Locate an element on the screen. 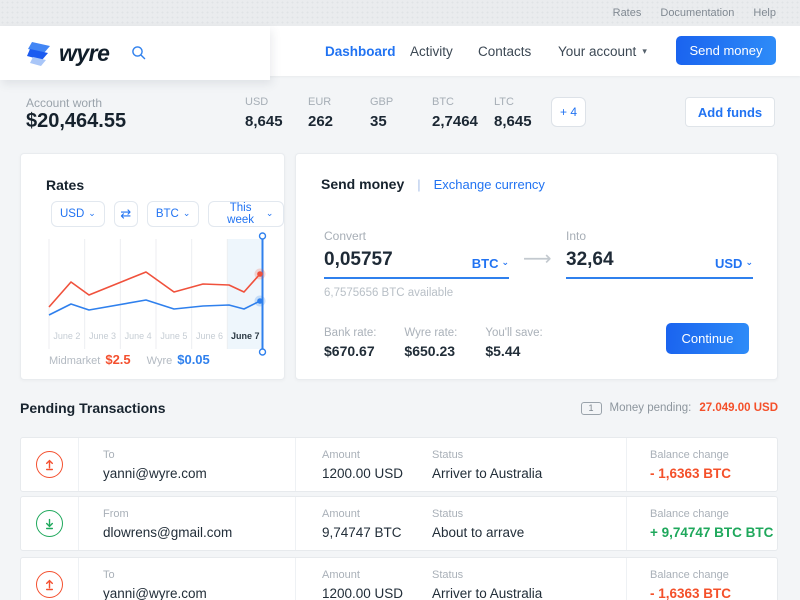 The width and height of the screenshot is (800, 600). into-amount-input: 32,64 is located at coordinates (590, 259).